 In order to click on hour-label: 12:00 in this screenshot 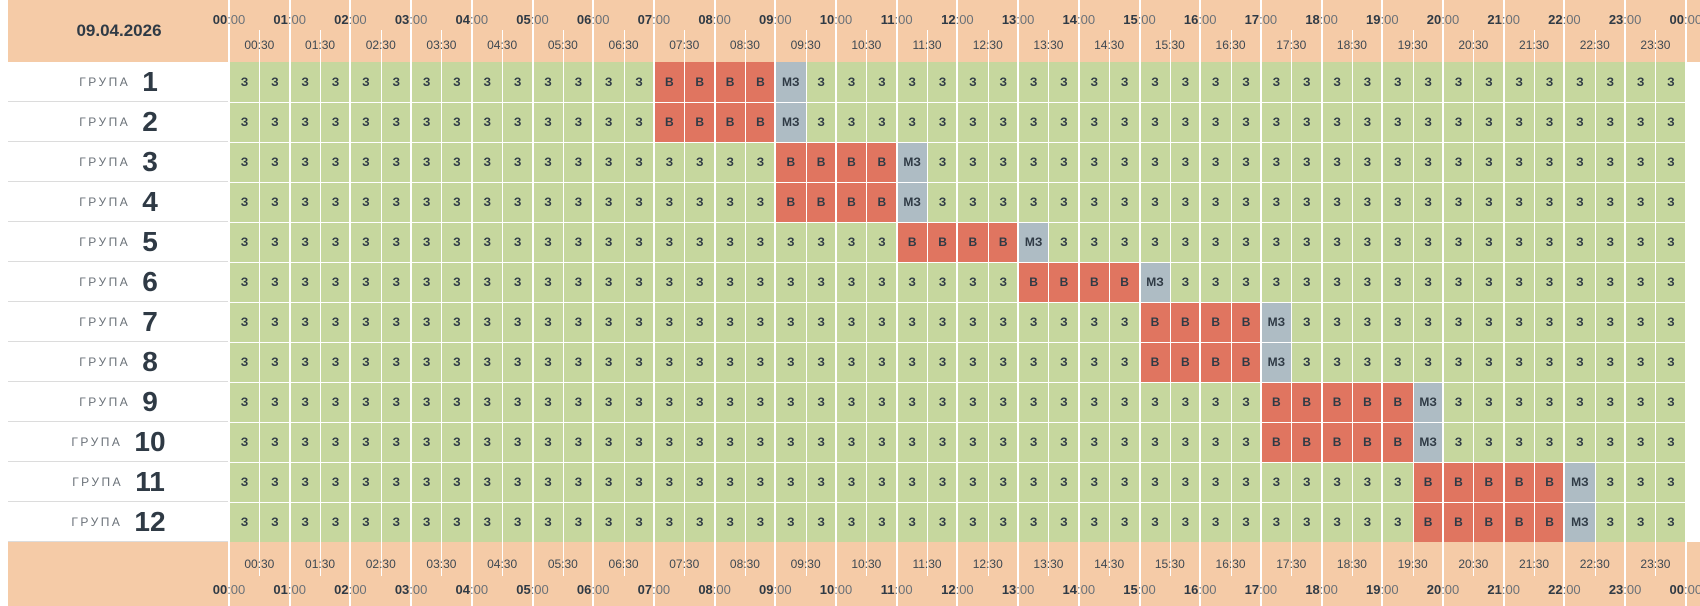, I will do `click(957, 19)`.